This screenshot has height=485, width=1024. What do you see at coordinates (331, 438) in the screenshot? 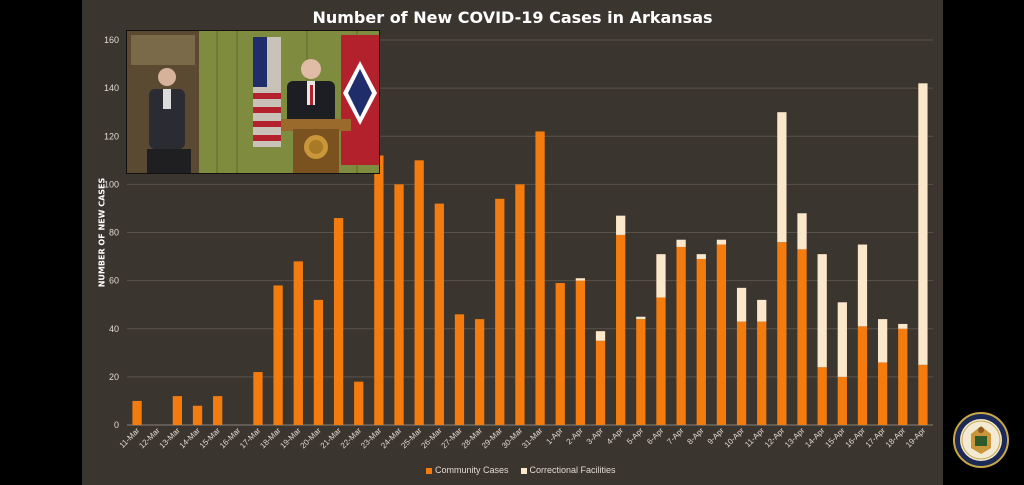
I see `x-tick-label: 21-Mar` at bounding box center [331, 438].